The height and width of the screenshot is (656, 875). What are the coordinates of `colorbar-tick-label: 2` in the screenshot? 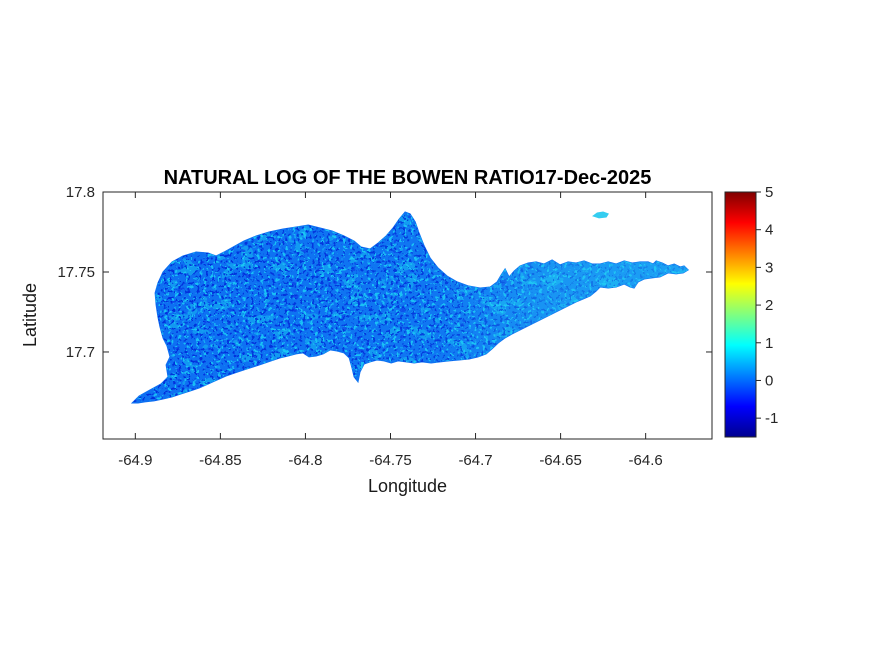 It's located at (769, 305).